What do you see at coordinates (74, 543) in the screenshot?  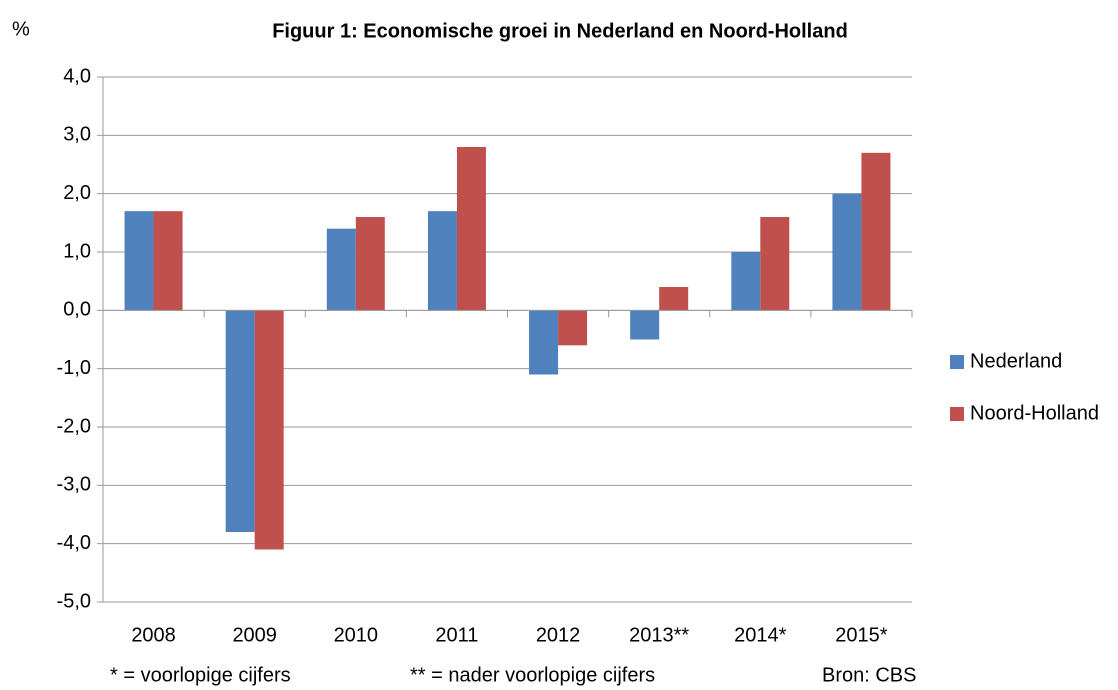 I see `y-tick-label: -4,0` at bounding box center [74, 543].